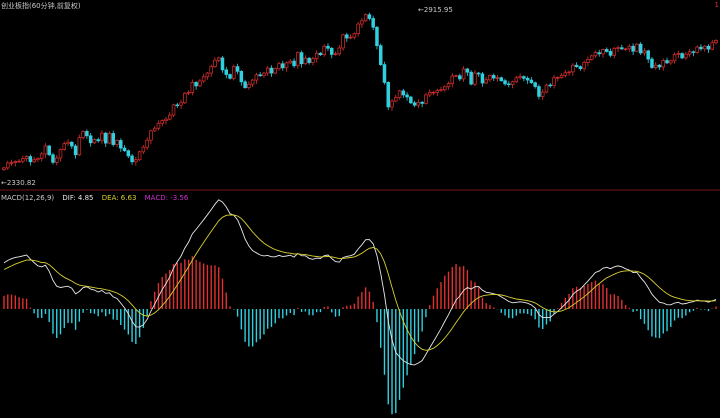 This screenshot has width=720, height=418. Describe the element at coordinates (28, 198) in the screenshot. I see `macd-name: MACD(12,26,9)` at that location.